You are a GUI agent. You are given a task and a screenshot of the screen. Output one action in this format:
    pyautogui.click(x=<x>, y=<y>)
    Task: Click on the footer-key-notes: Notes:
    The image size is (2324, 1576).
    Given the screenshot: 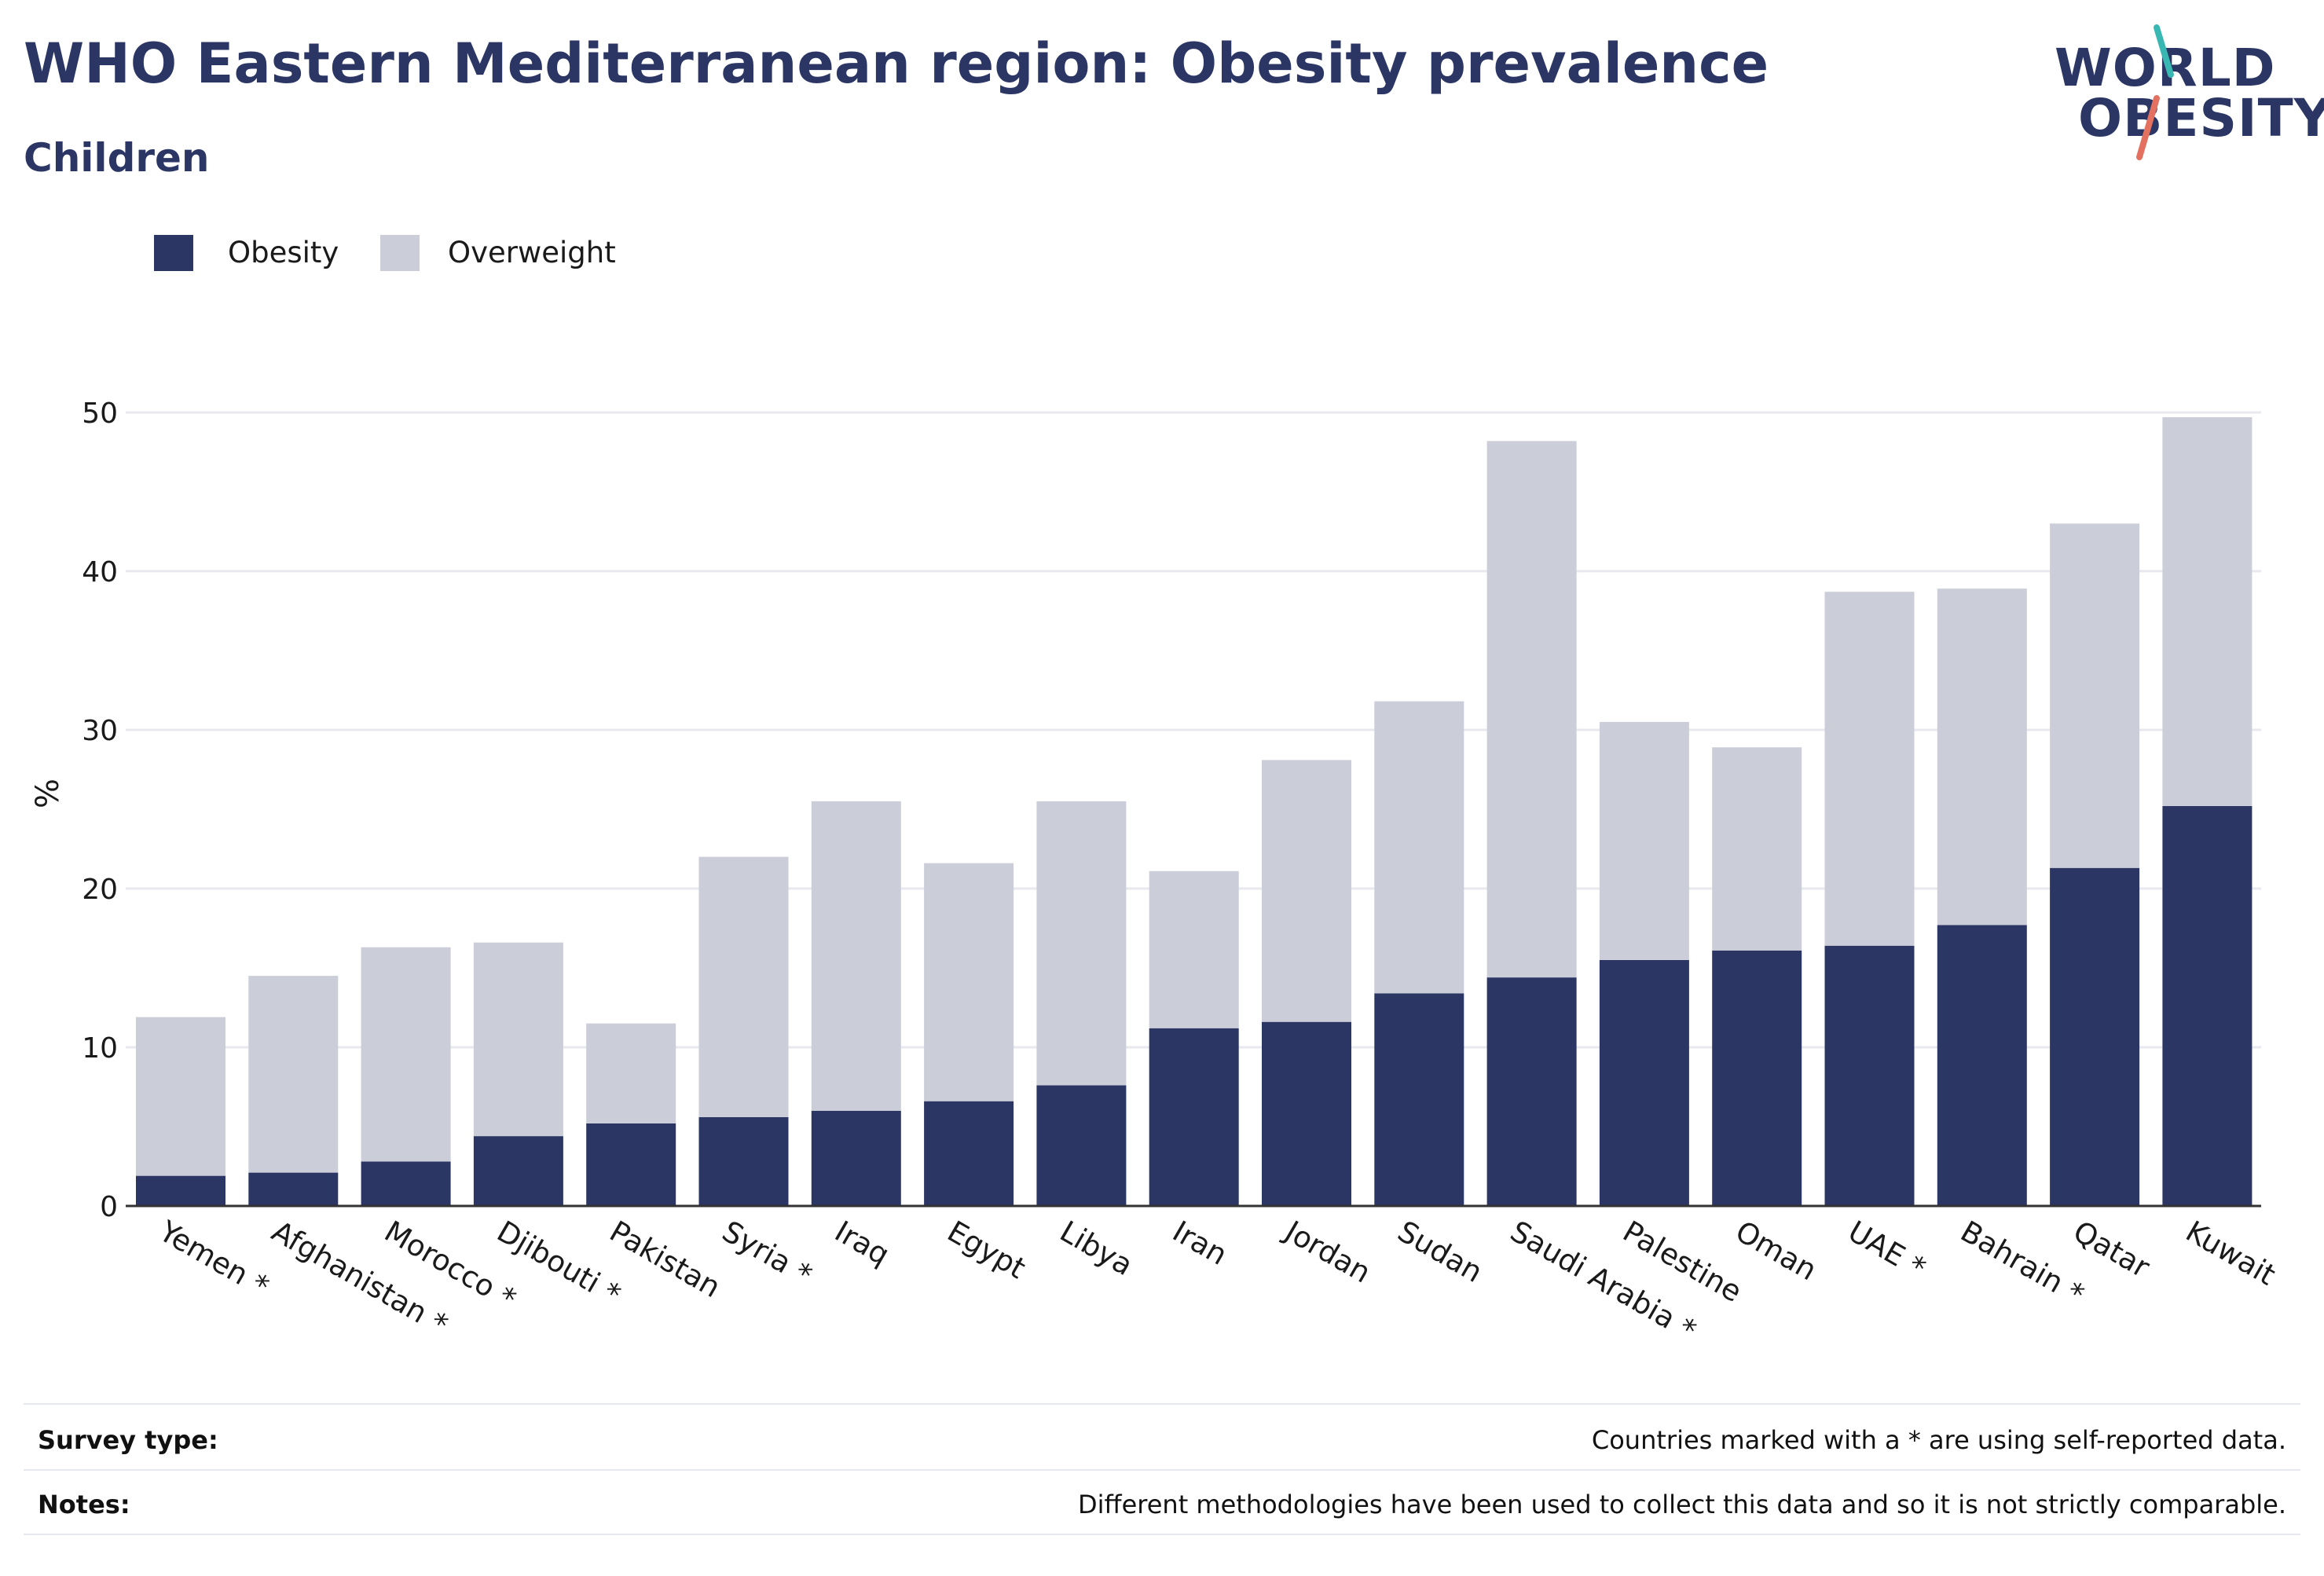 What is the action you would take?
    pyautogui.click(x=84, y=1504)
    